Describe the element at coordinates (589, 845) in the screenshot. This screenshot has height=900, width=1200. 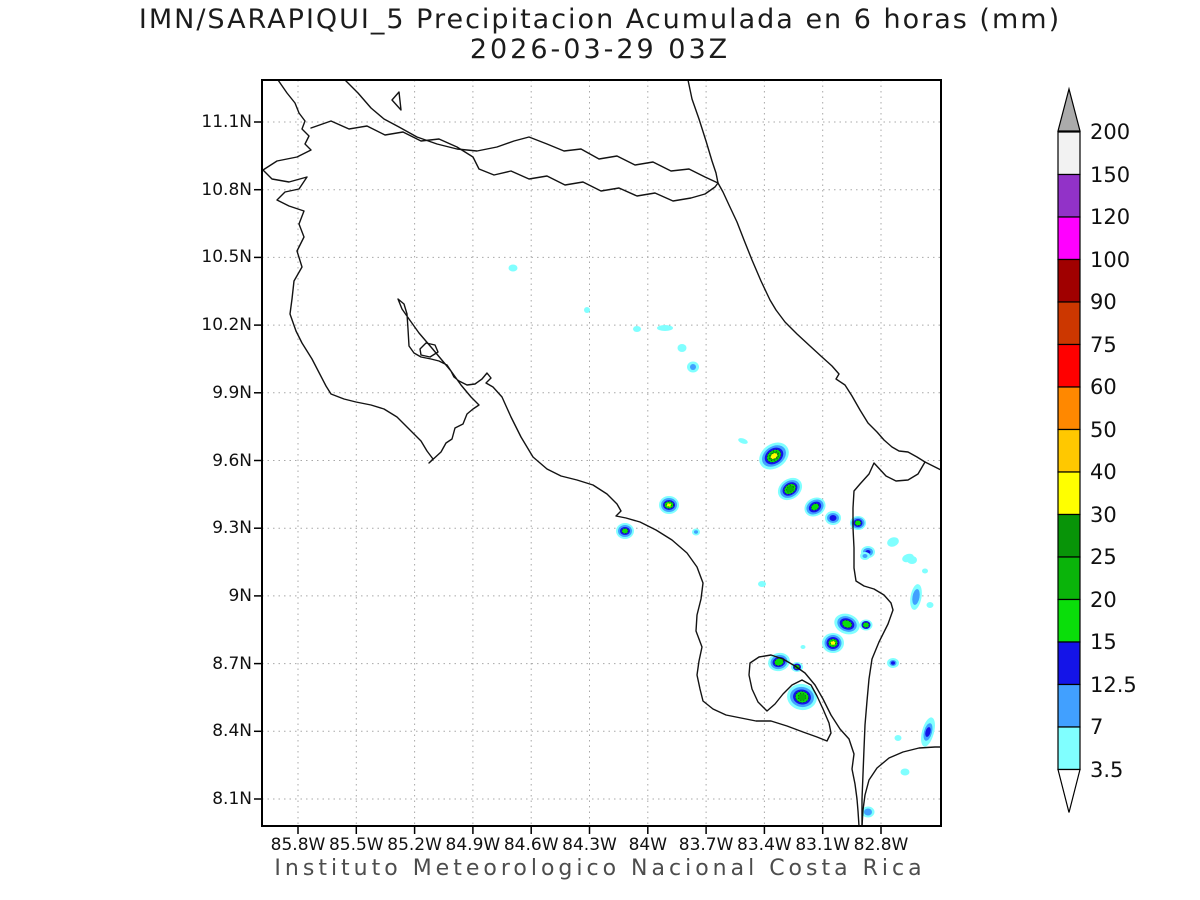
I see `lon-tick-label: 84.3W` at that location.